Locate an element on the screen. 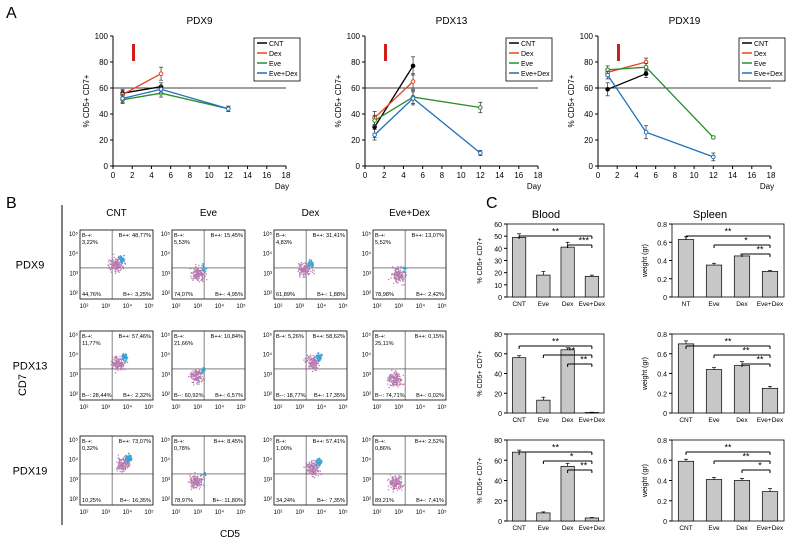 This screenshot has width=789, height=546. flow-y-tick: 10⁴ is located at coordinates (74, 254).